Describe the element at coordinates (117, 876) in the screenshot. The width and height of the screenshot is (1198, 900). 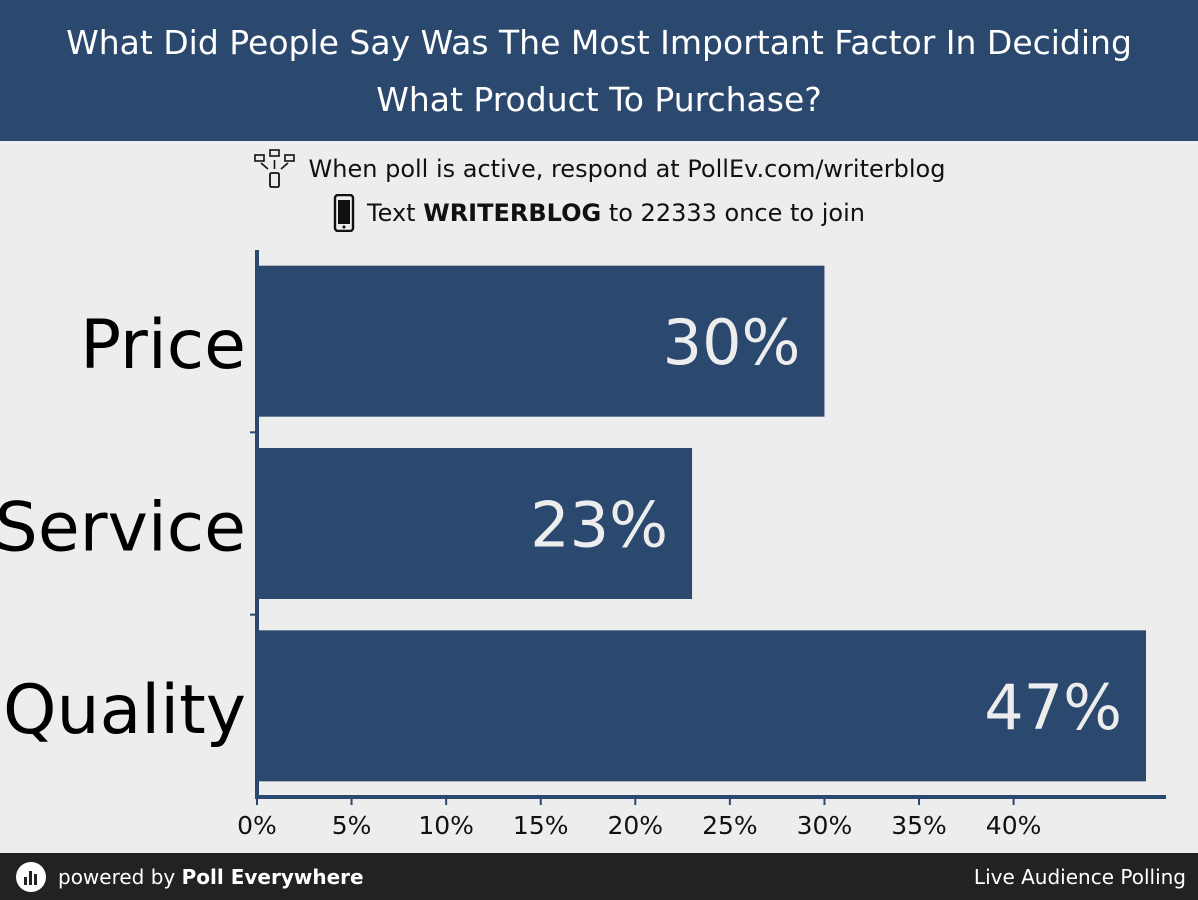
I see `powered-prefix: powered by` at that location.